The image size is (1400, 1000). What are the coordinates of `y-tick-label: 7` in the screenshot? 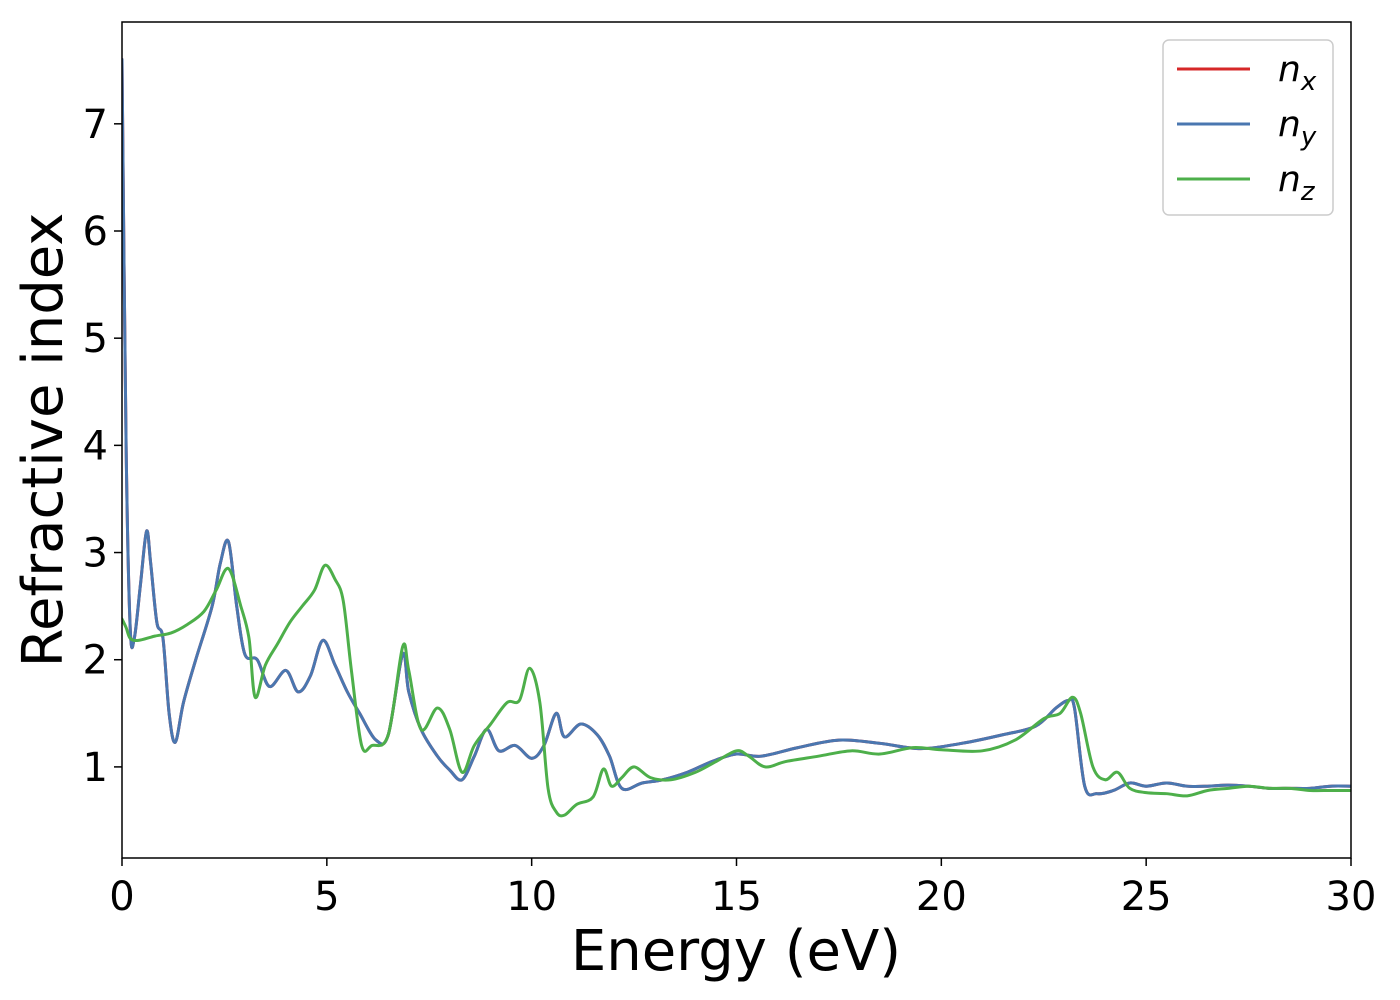 It's located at (95, 125).